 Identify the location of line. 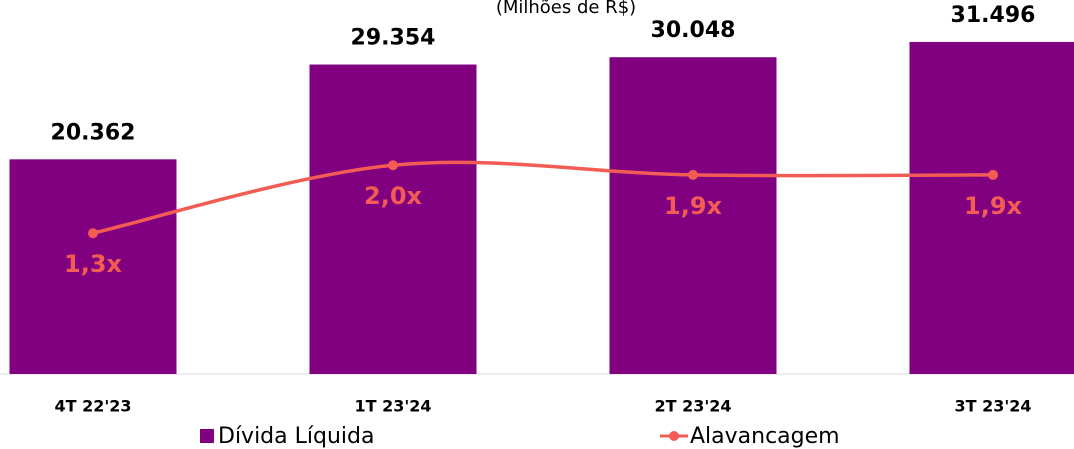
(543, 197).